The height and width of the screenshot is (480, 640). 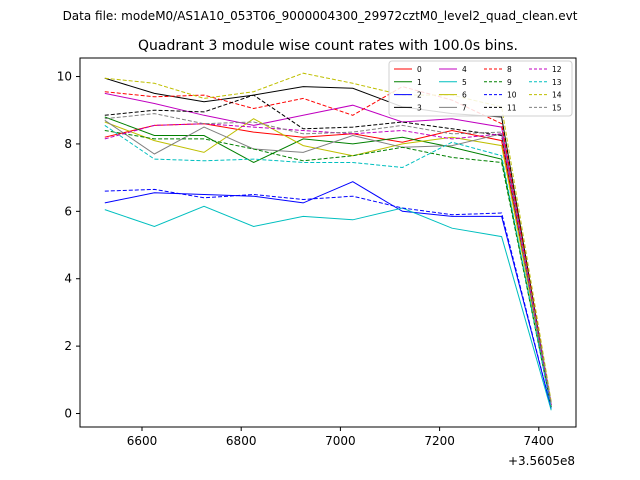 What do you see at coordinates (419, 95) in the screenshot?
I see `legend-label-2: 2` at bounding box center [419, 95].